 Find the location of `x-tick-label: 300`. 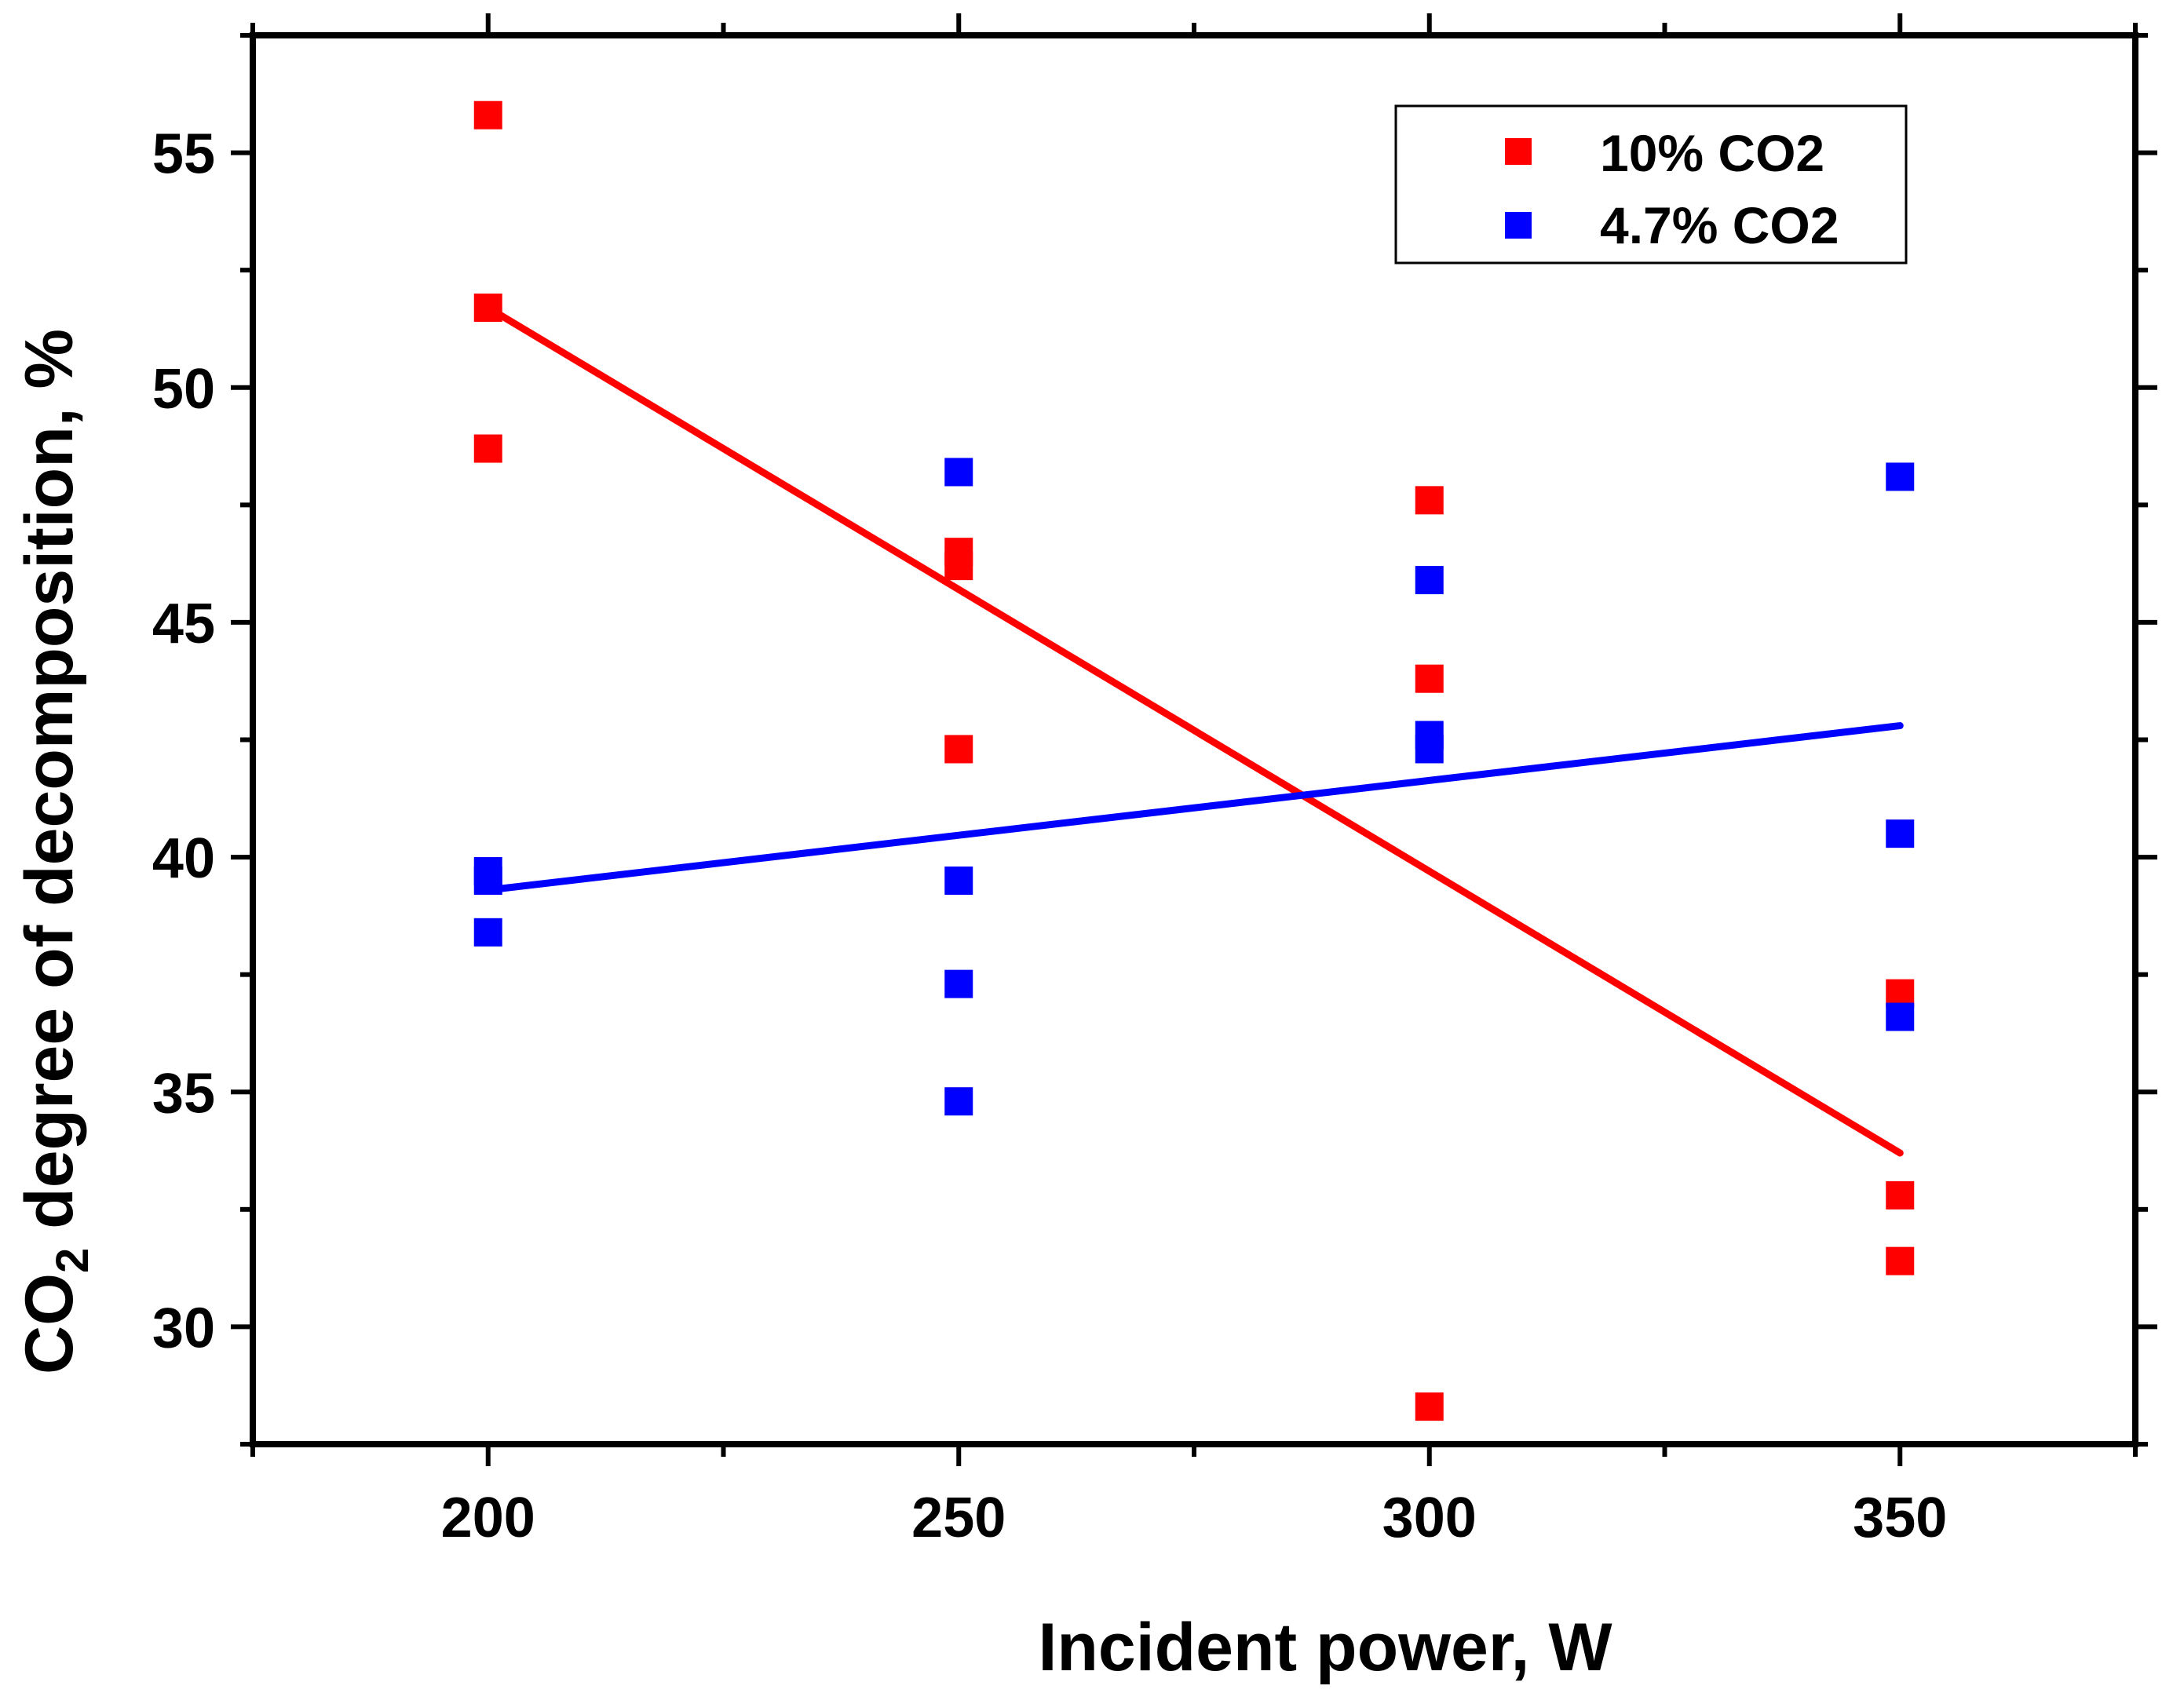

x-tick-label: 300 is located at coordinates (1429, 1518).